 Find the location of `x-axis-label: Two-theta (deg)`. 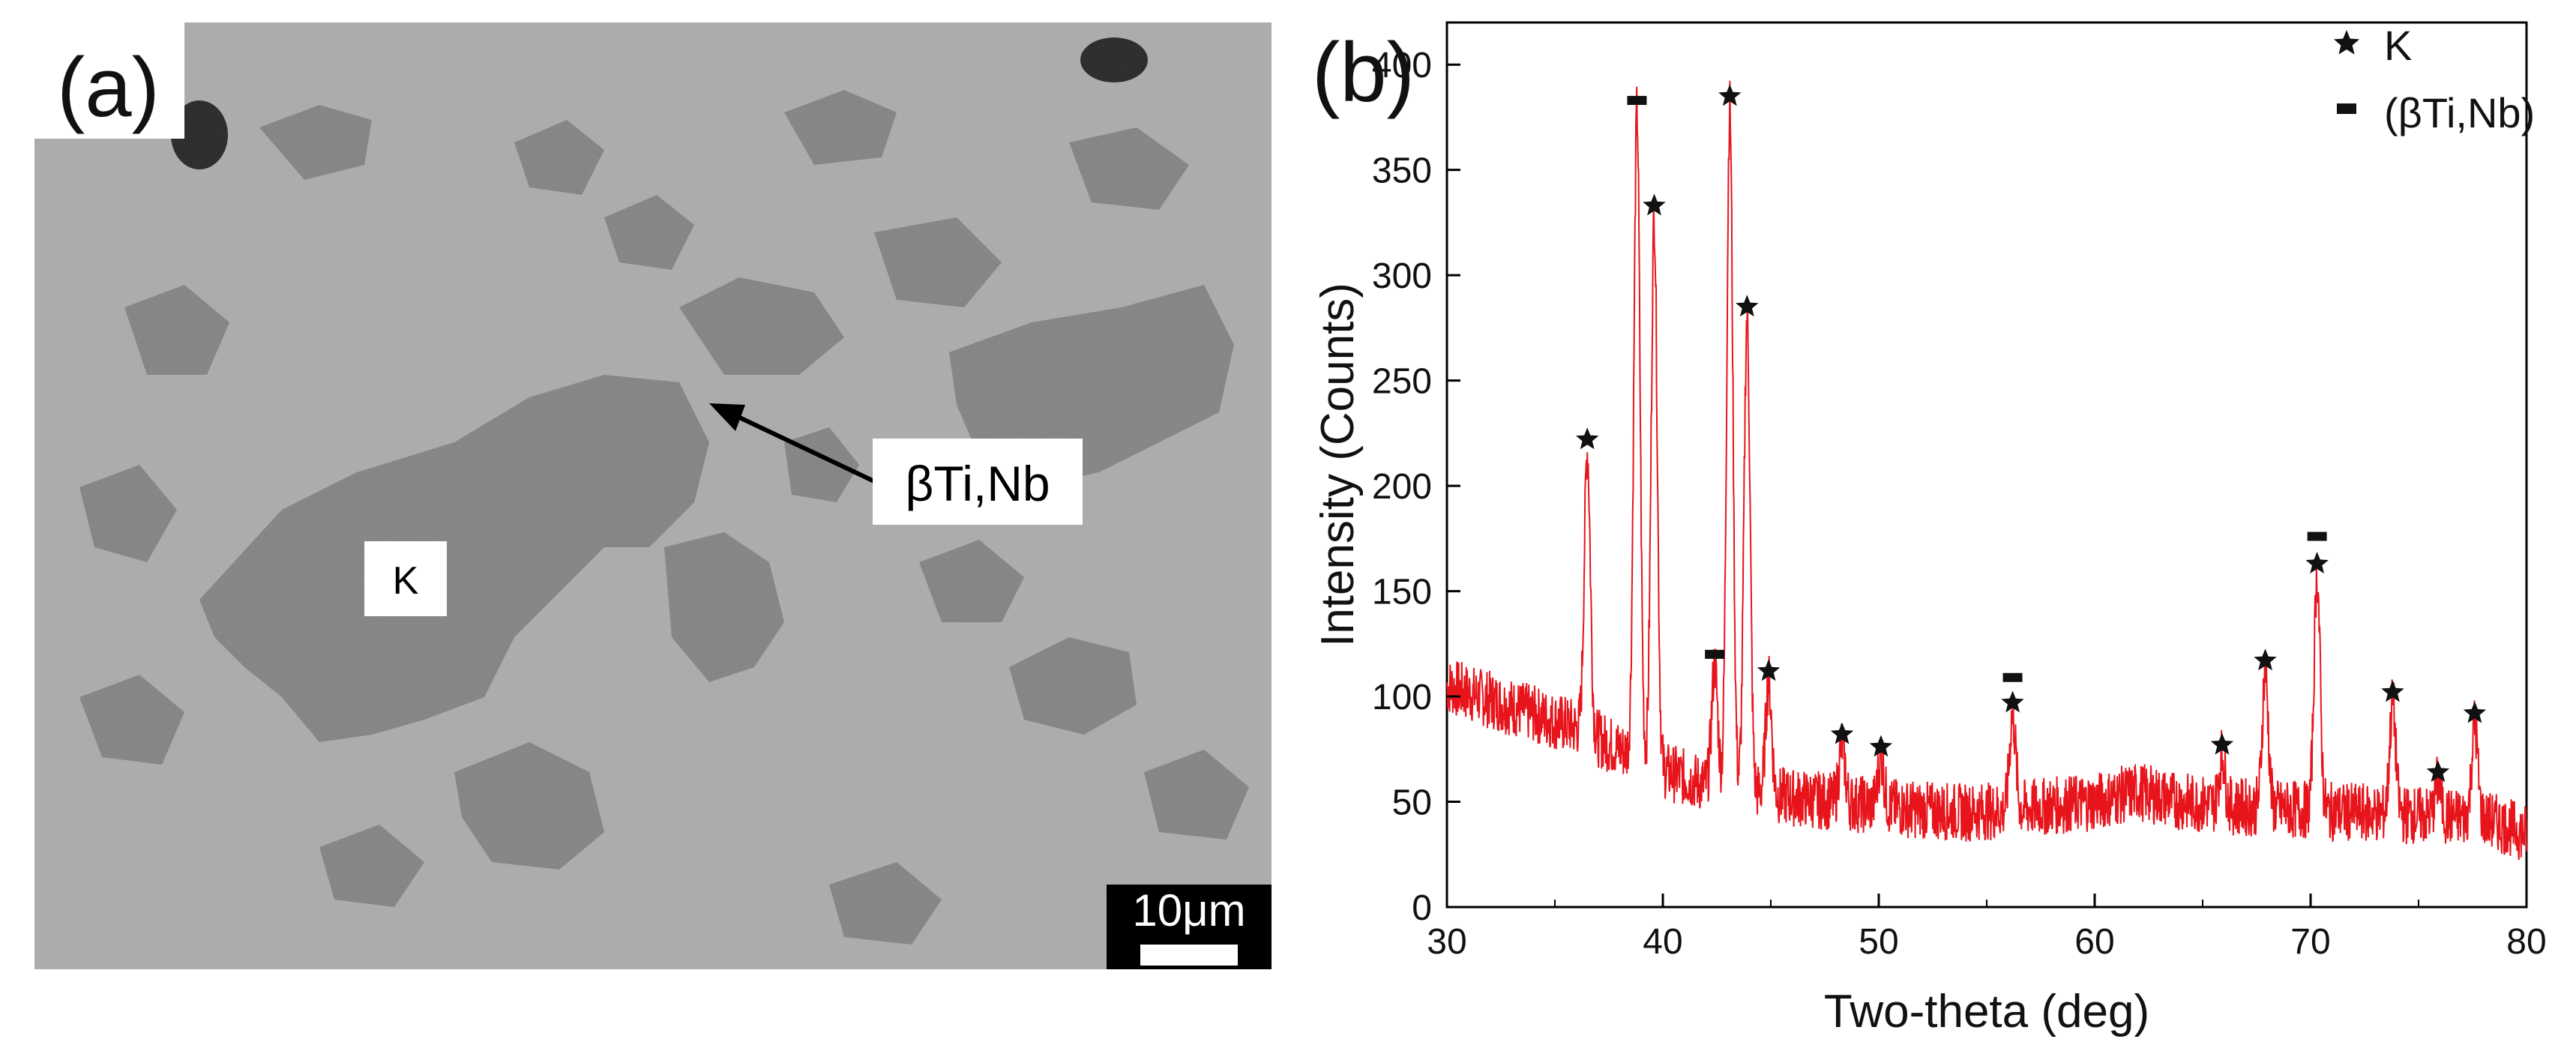

x-axis-label: Two-theta (deg) is located at coordinates (1987, 1012).